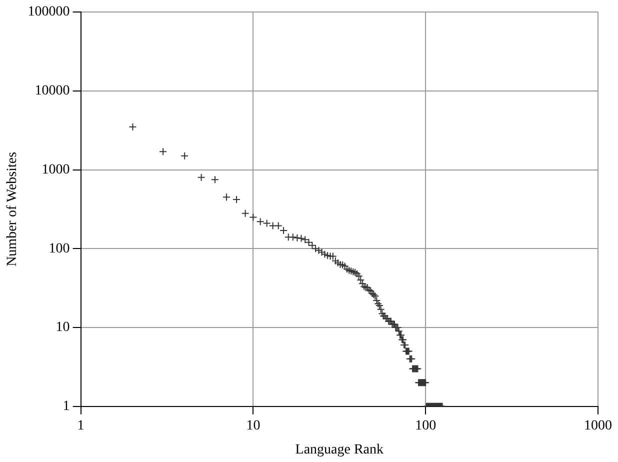 The width and height of the screenshot is (618, 462). What do you see at coordinates (598, 426) in the screenshot?
I see `x-tick-label: 1000` at bounding box center [598, 426].